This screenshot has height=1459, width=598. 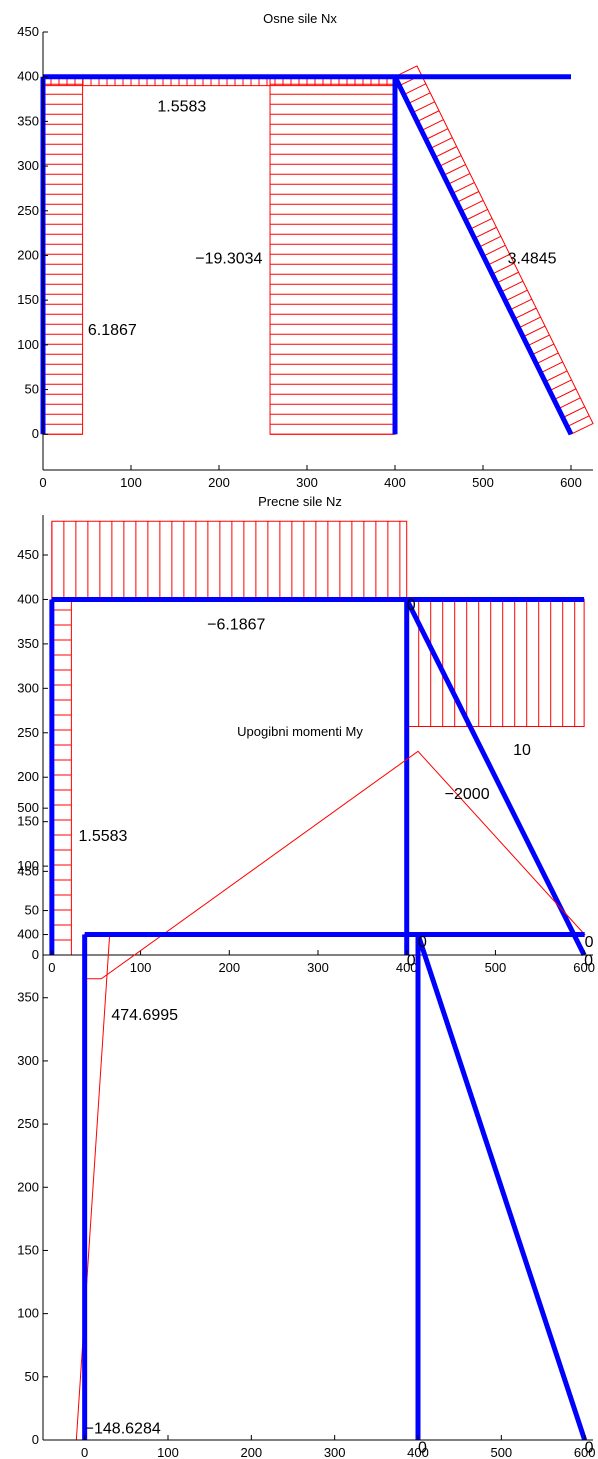 What do you see at coordinates (300, 731) in the screenshot?
I see `chart-title: Upogibni momenti My` at bounding box center [300, 731].